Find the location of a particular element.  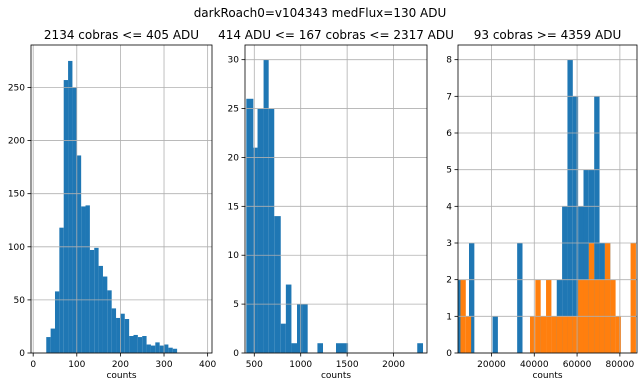

y-tick-label-5: 4 is located at coordinates (449, 207).